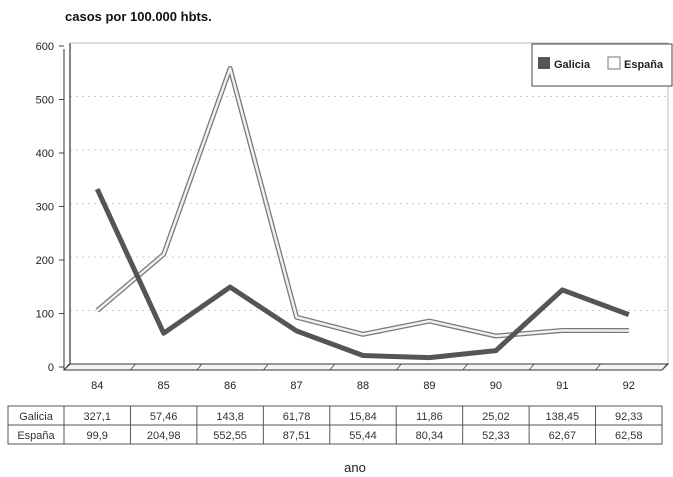 The width and height of the screenshot is (673, 477). Describe the element at coordinates (544, 63) in the screenshot. I see `legend-swatch-galicia` at that location.